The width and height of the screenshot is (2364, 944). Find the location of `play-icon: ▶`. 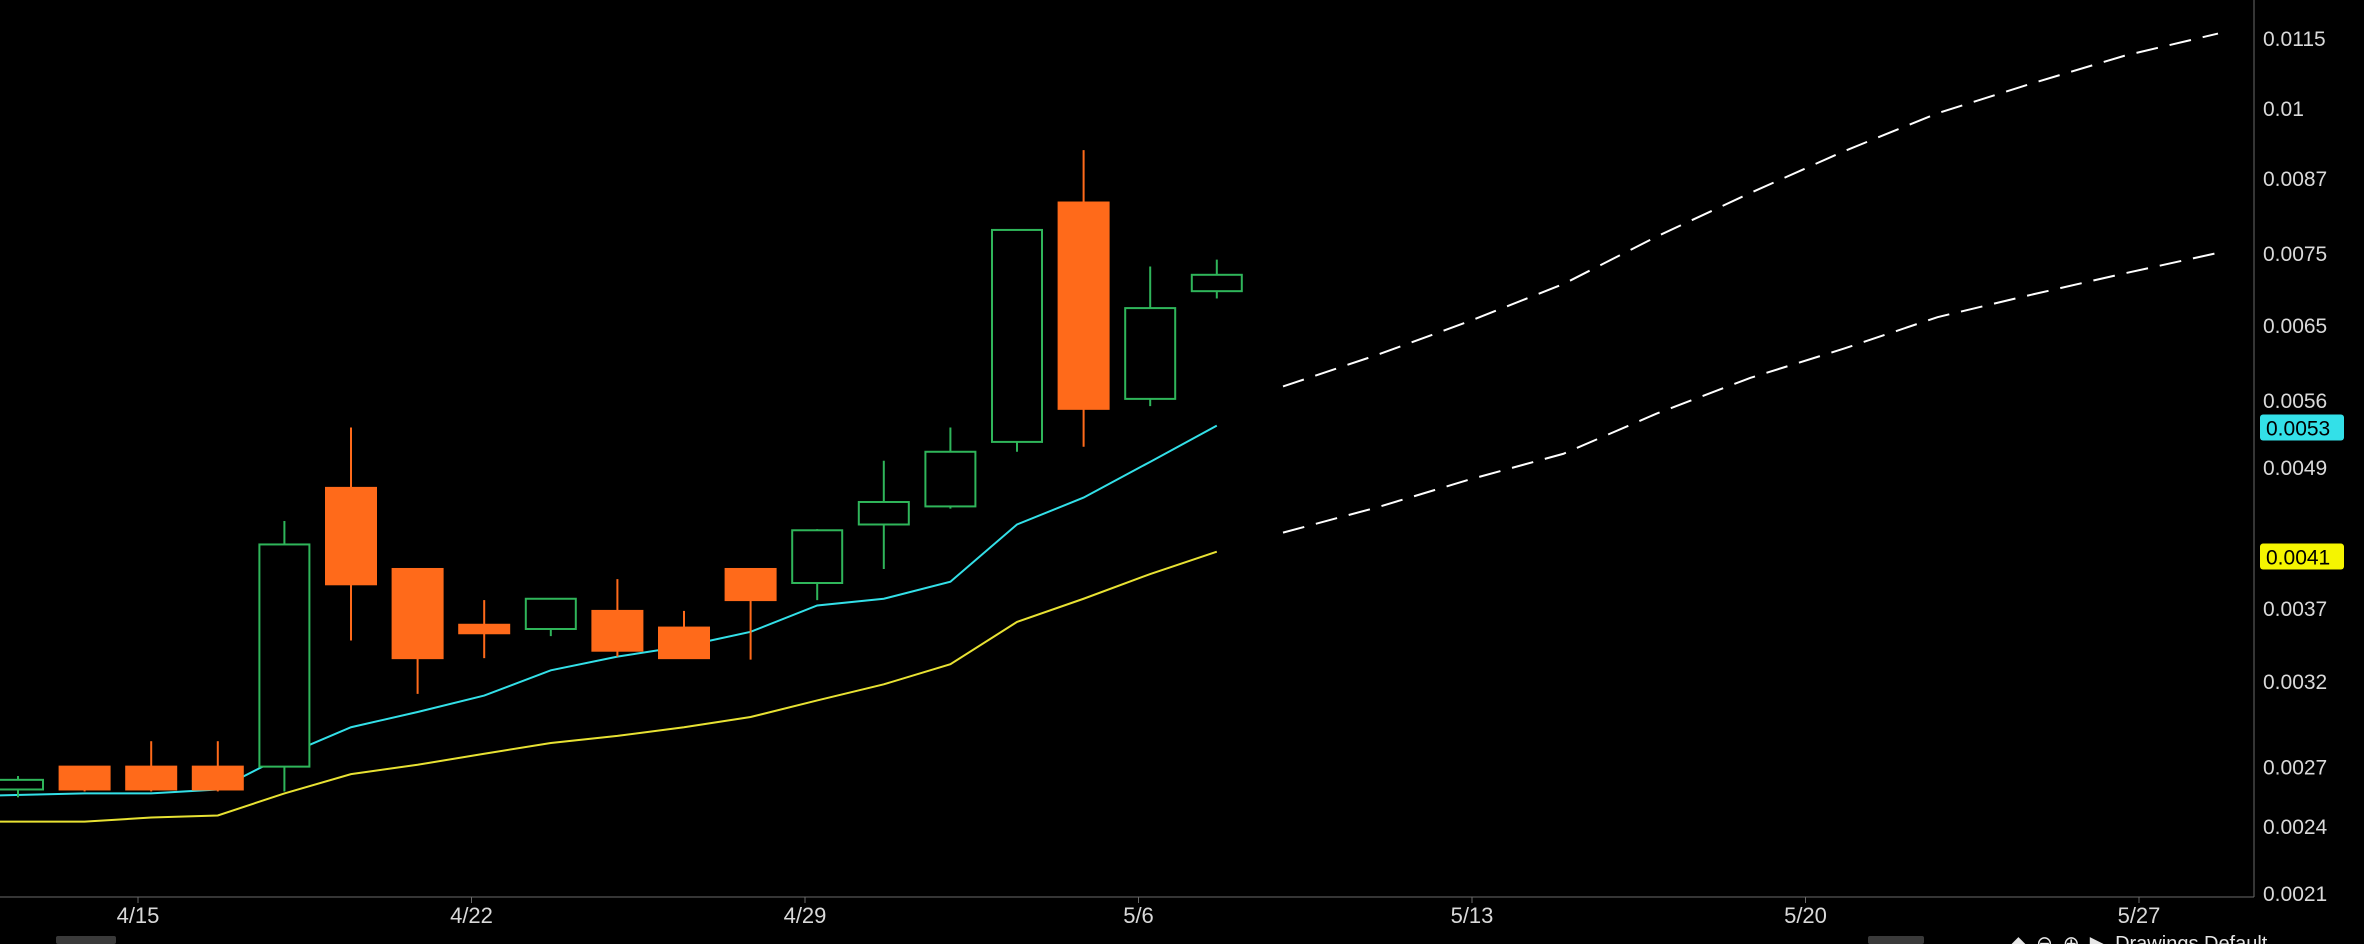

play-icon: ▶ is located at coordinates (2097, 938).